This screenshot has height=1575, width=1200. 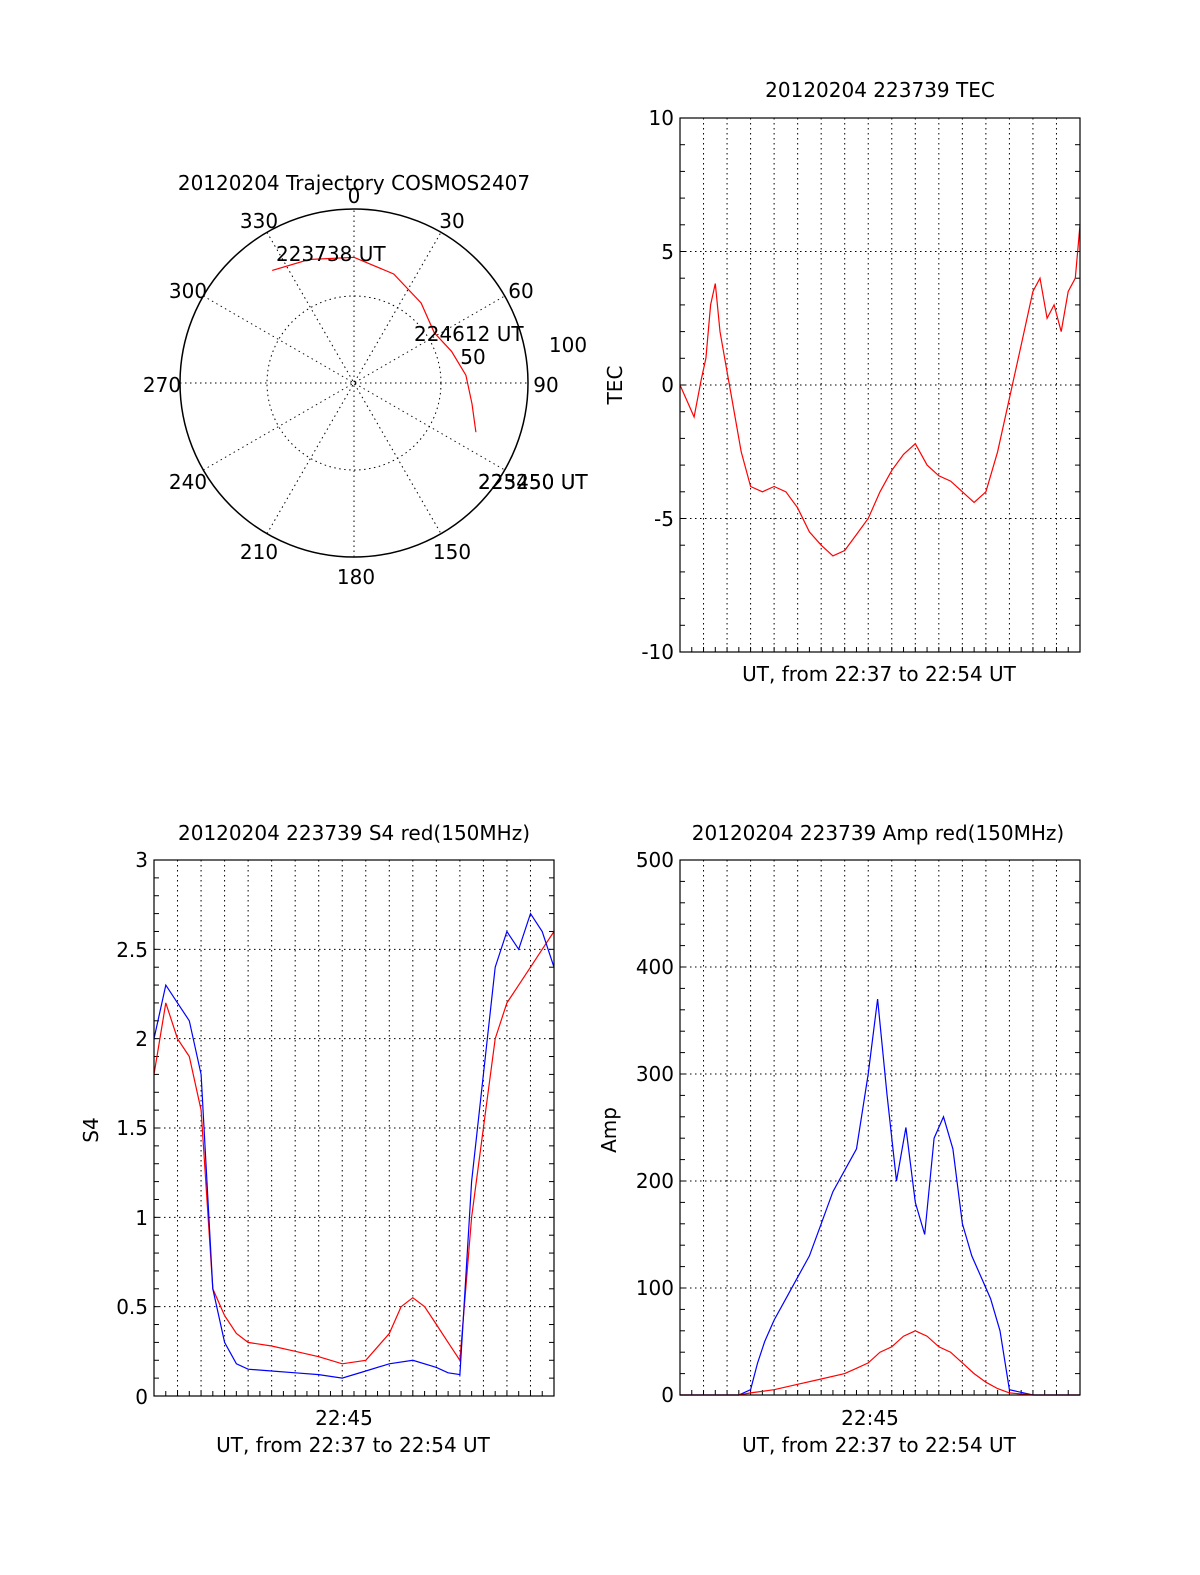 I want to click on tec-ytick-m10: -10, so click(x=657, y=652).